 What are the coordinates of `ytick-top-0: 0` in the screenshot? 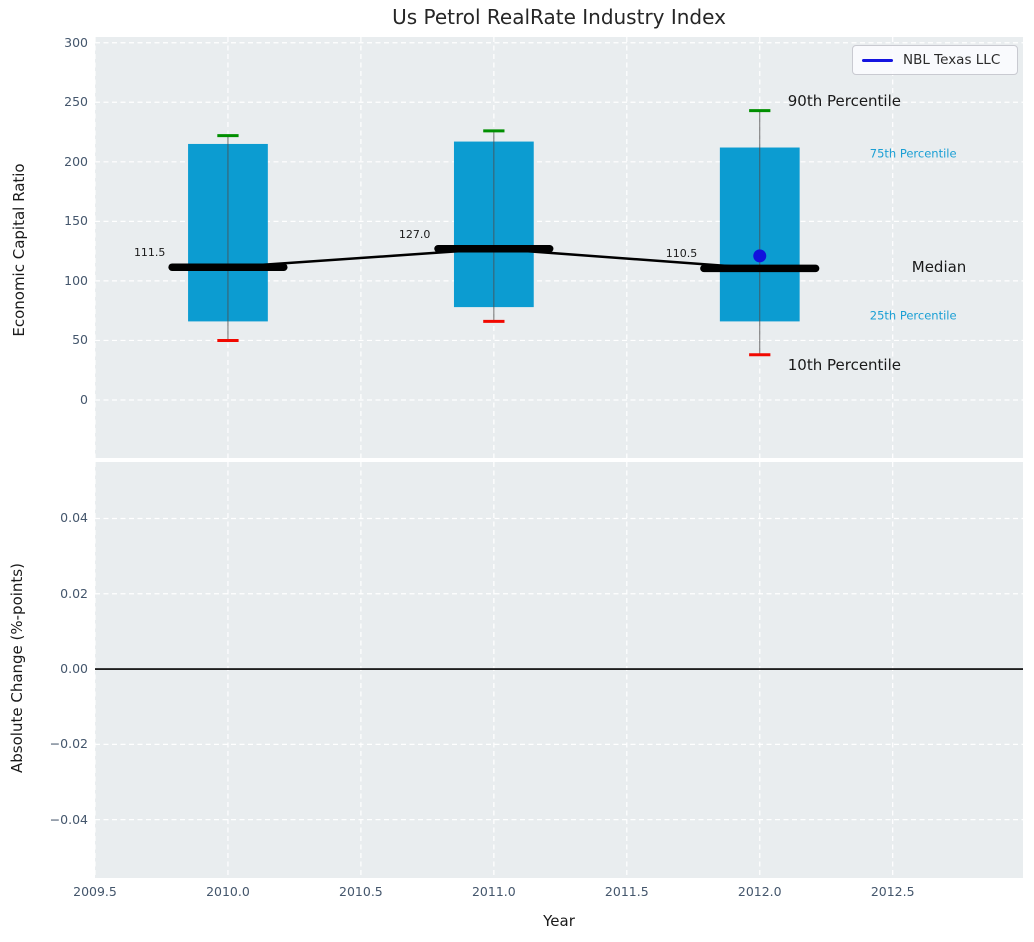 It's located at (84, 399).